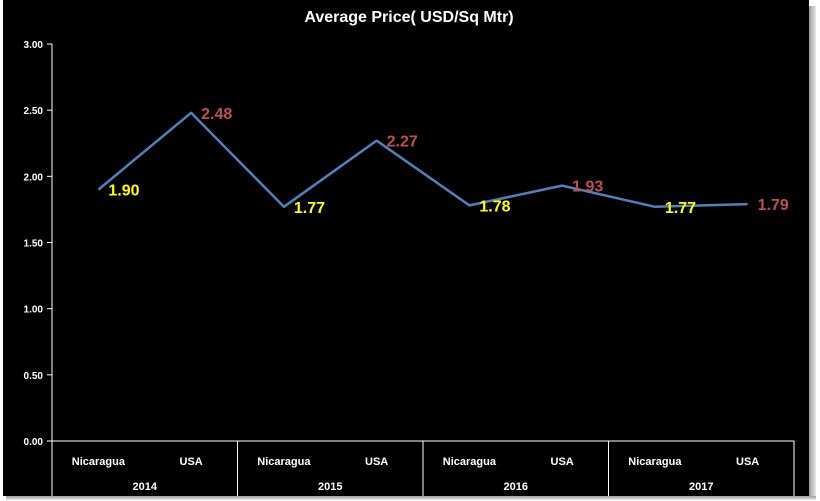 The height and width of the screenshot is (501, 820). I want to click on x-year-label: 2017, so click(701, 487).